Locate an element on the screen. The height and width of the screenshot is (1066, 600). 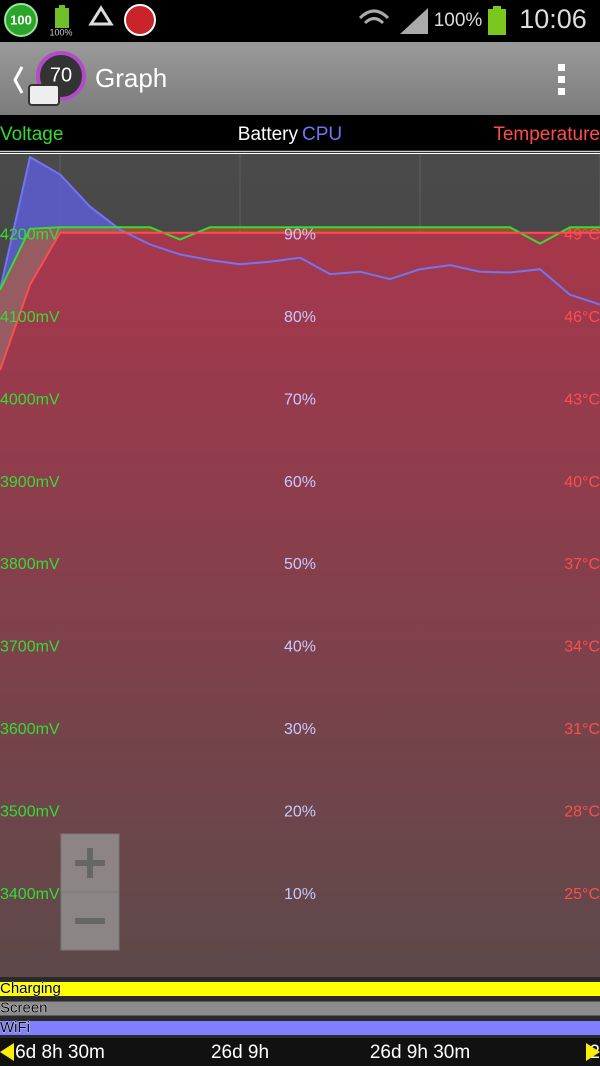
y-tick-label: 49°C is located at coordinates (582, 235).